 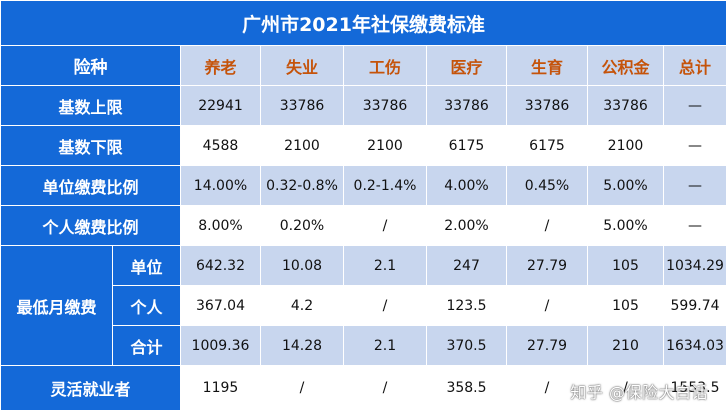 I want to click on table-cell: 247, so click(x=466, y=265).